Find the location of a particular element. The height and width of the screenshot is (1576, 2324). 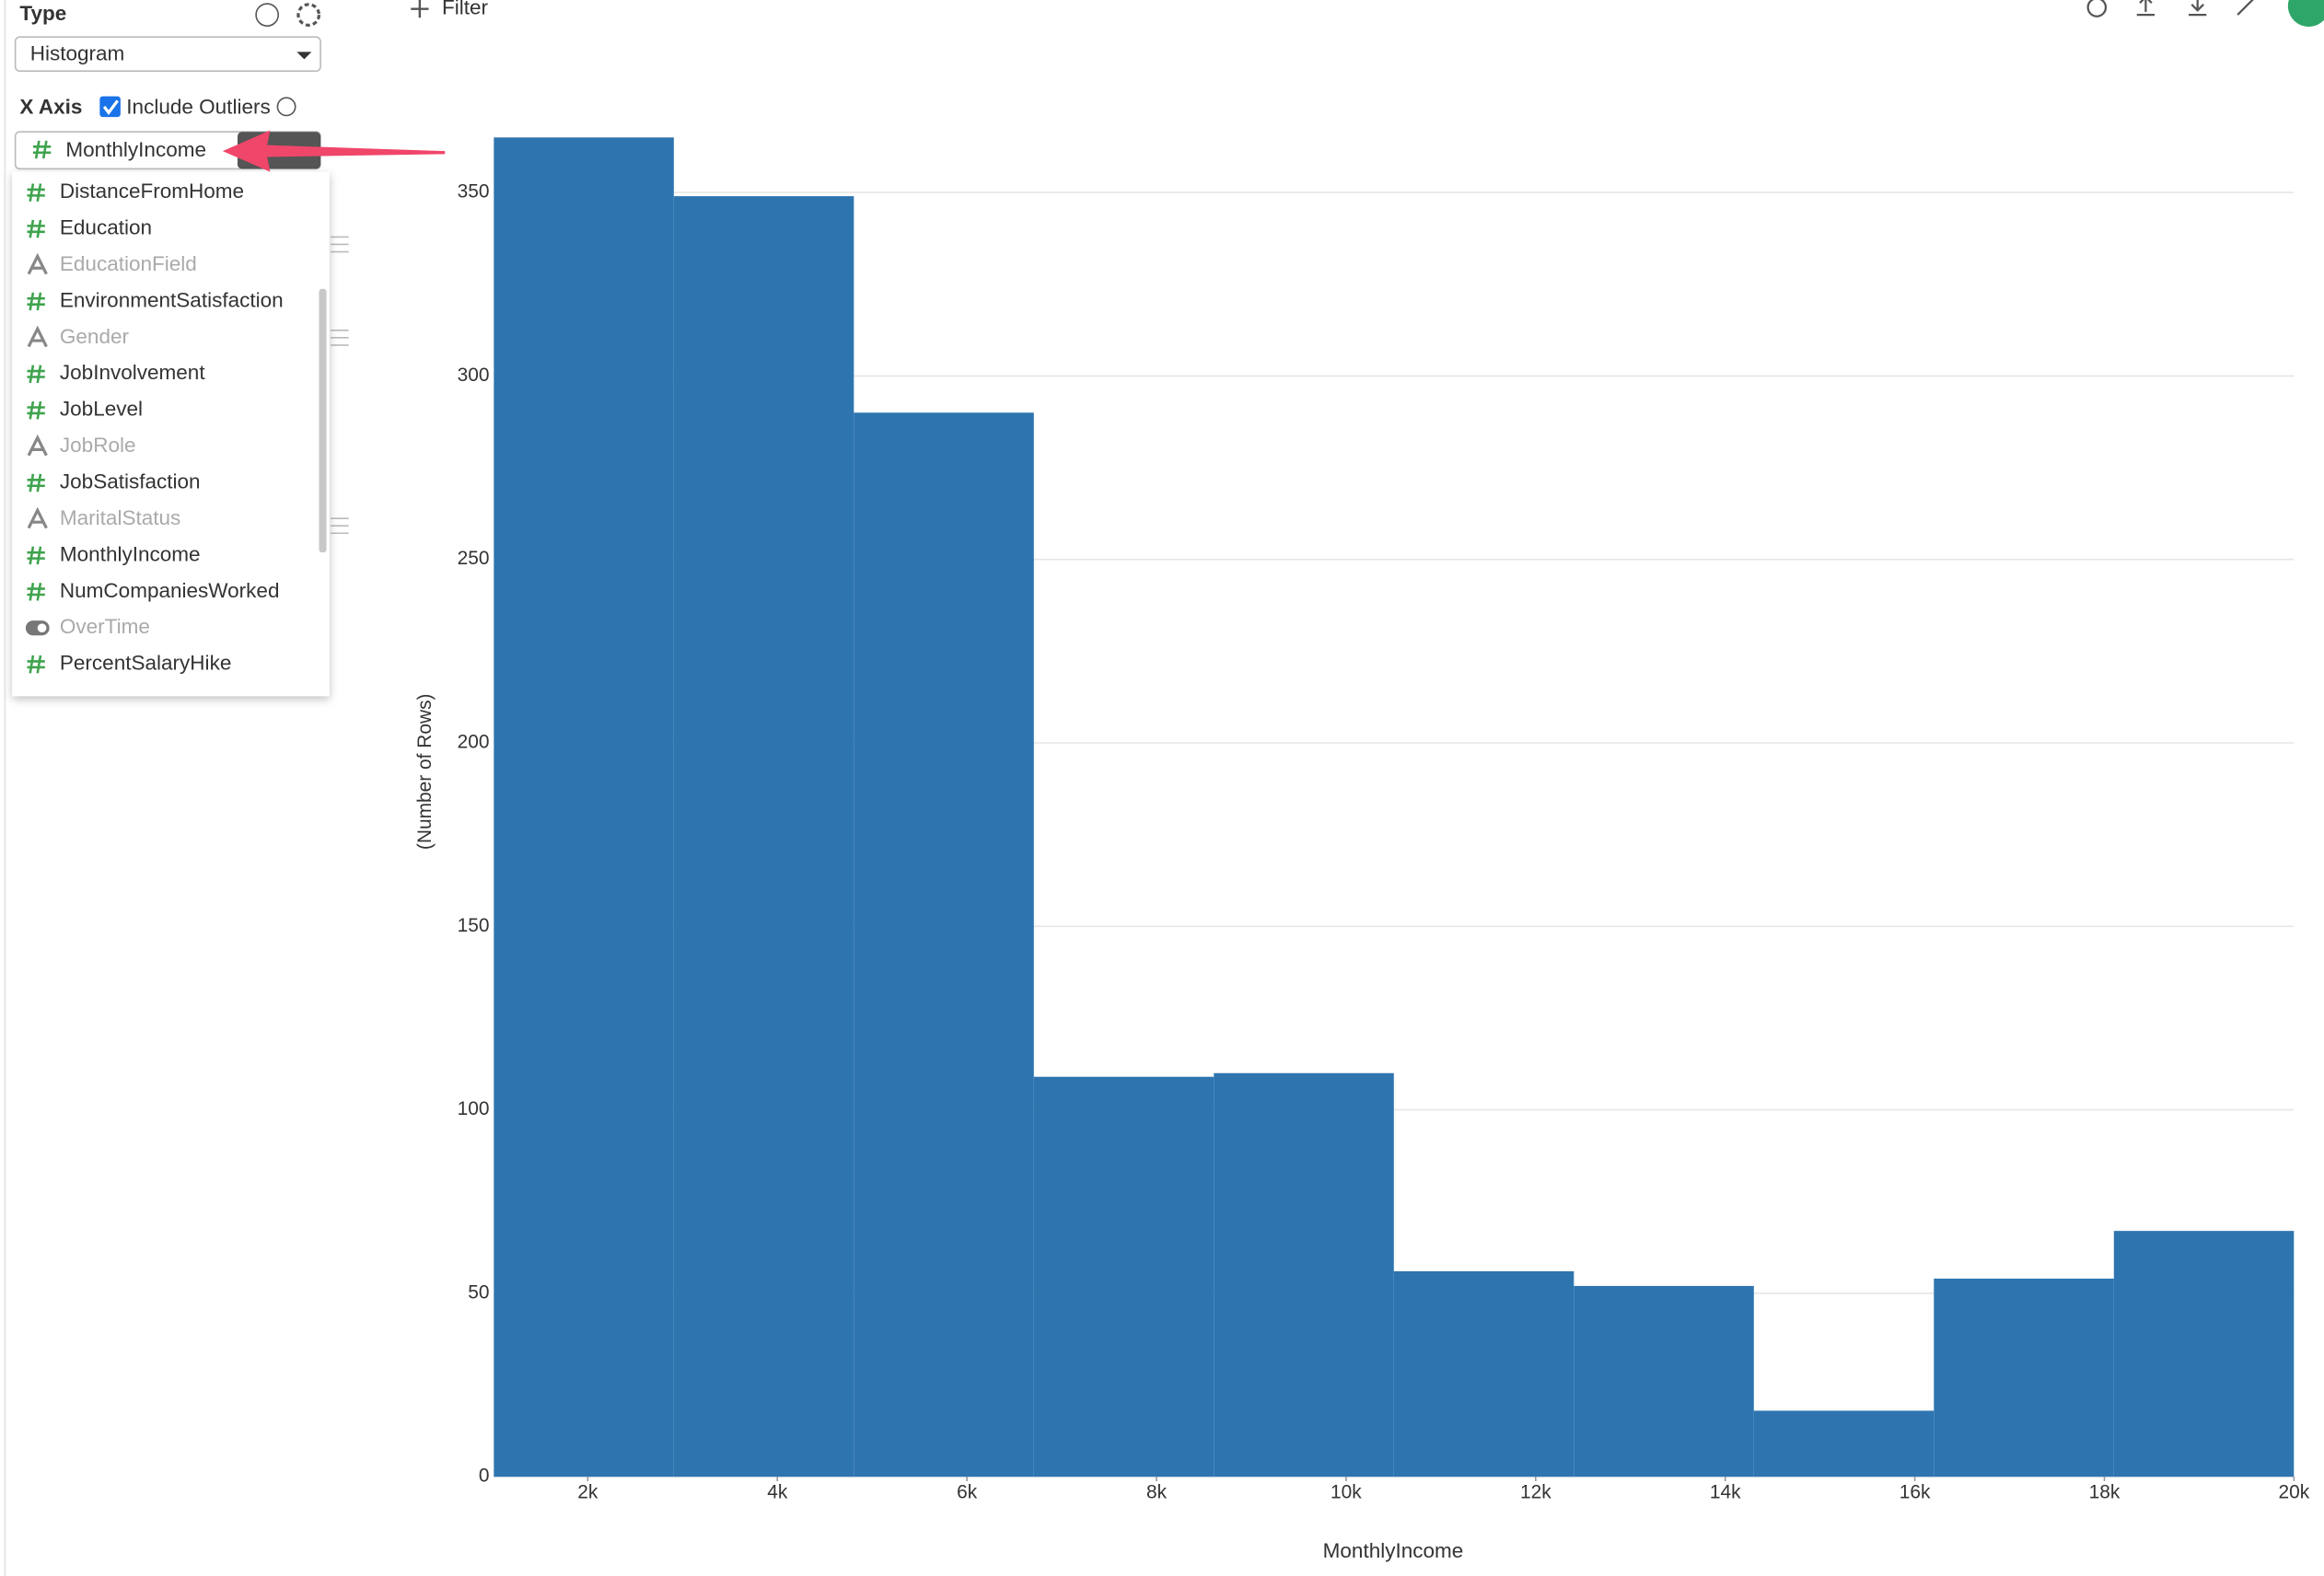

outliers-checkbox is located at coordinates (110, 107).